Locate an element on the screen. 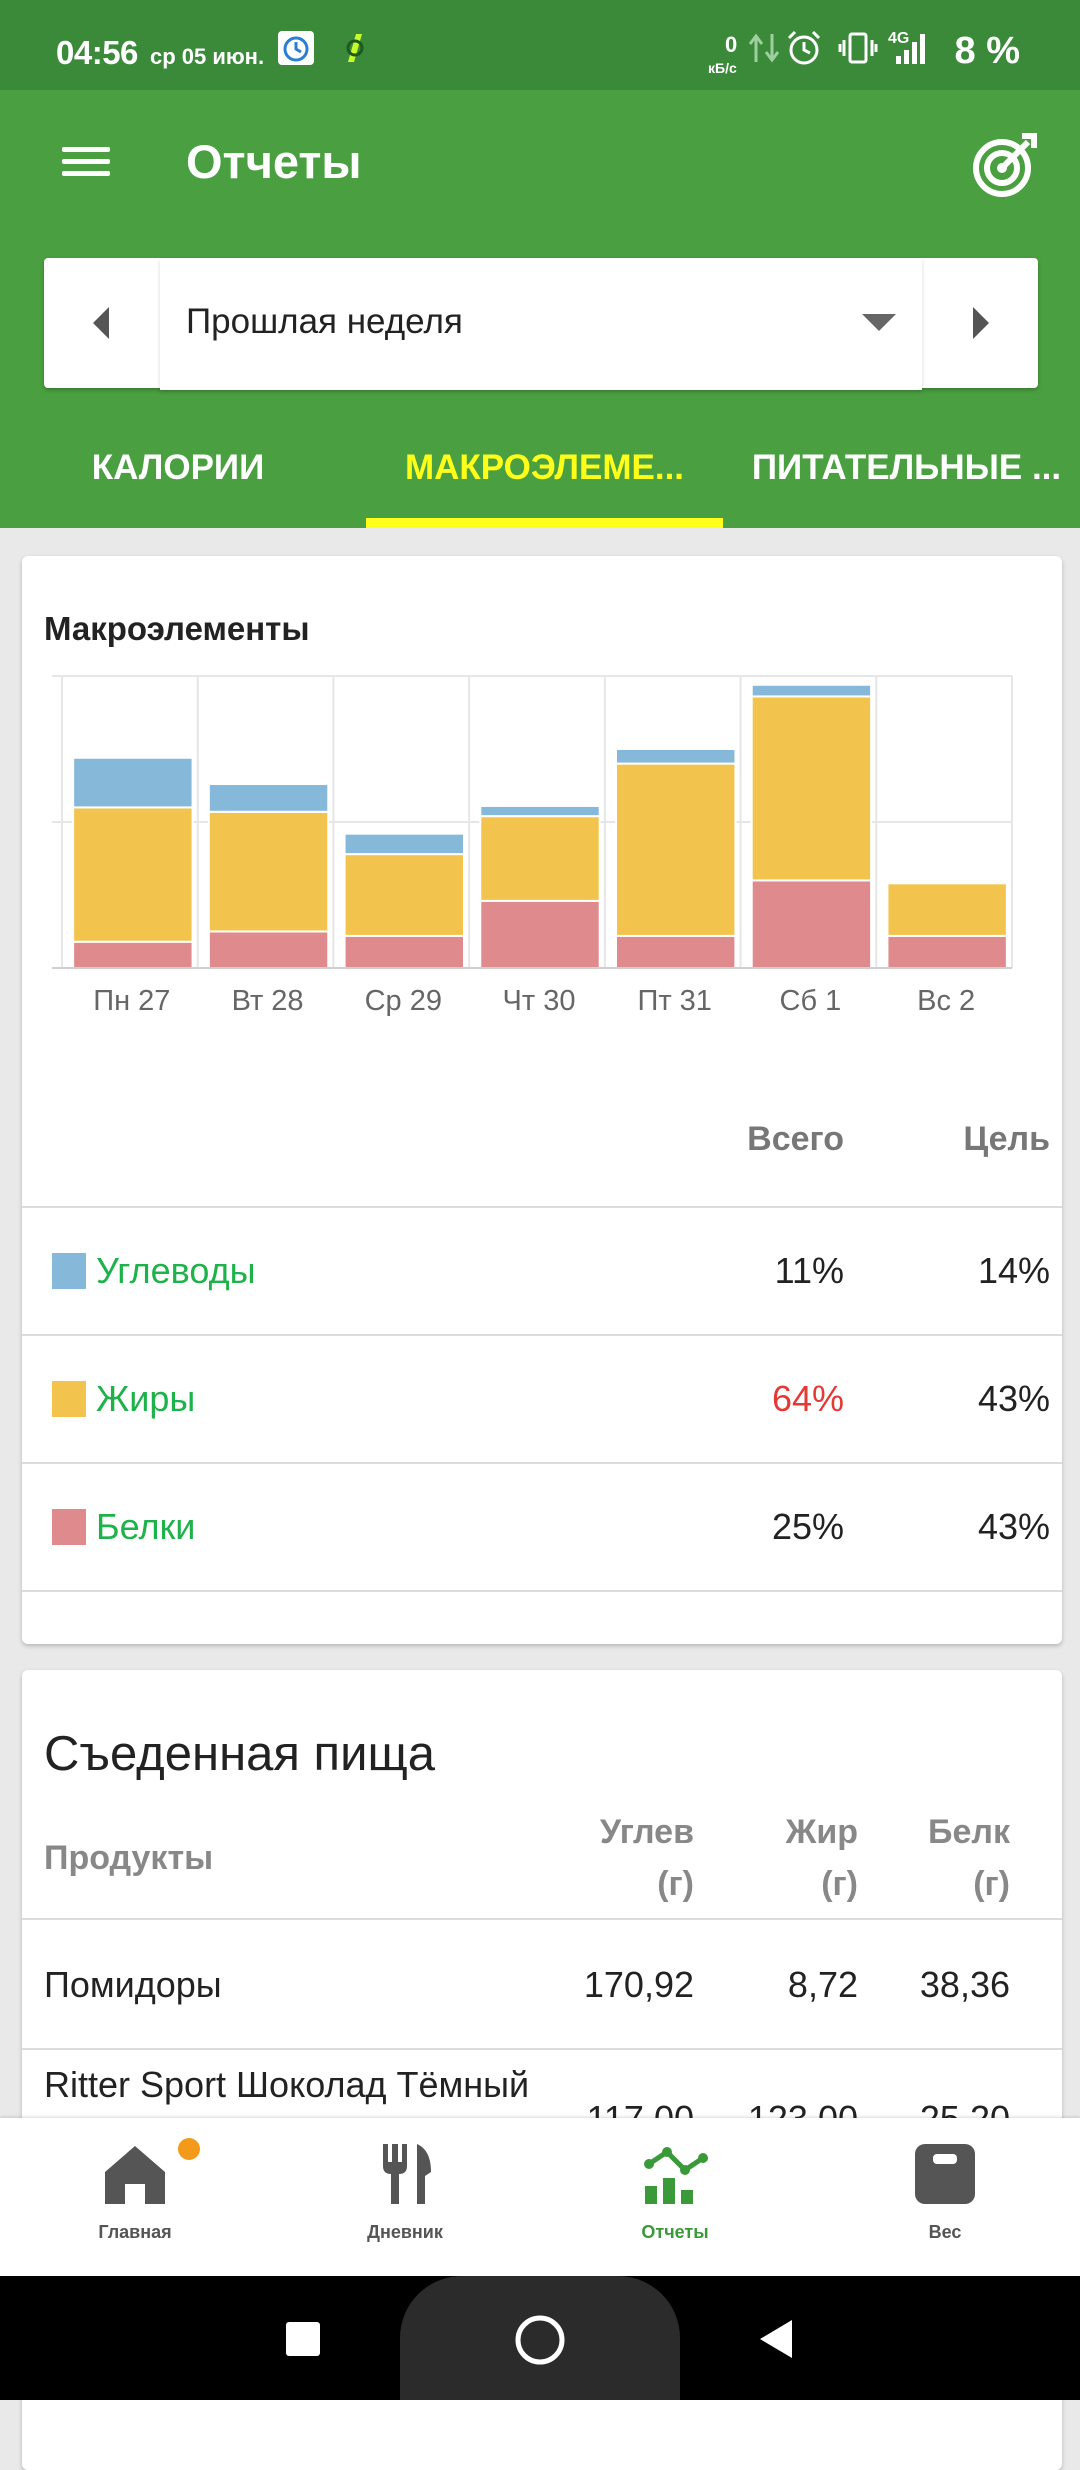  x-tick-label: Пт 31 is located at coordinates (674, 1001).